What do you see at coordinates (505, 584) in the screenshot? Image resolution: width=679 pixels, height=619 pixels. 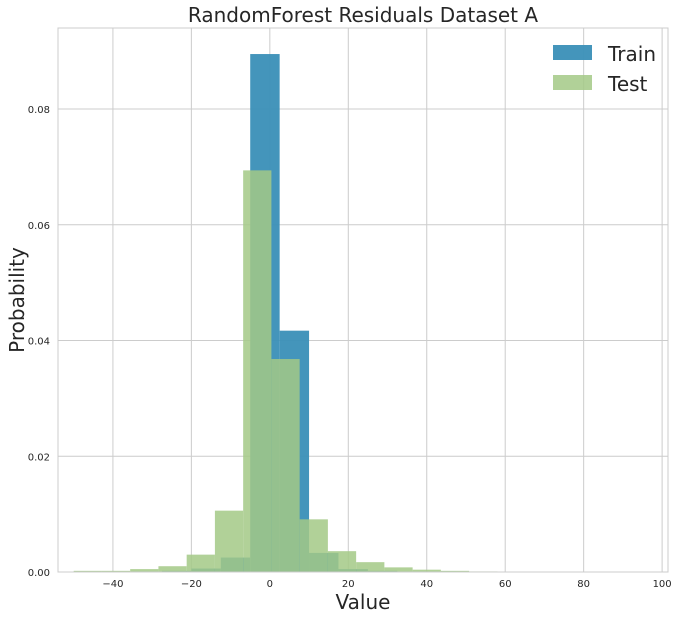 I see `x-tick-label: 60` at bounding box center [505, 584].